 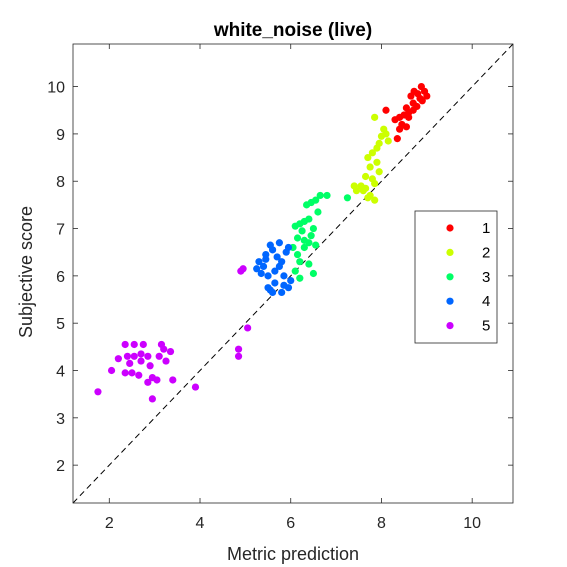 I want to click on y-axis-label: Subjective score, so click(x=26, y=272).